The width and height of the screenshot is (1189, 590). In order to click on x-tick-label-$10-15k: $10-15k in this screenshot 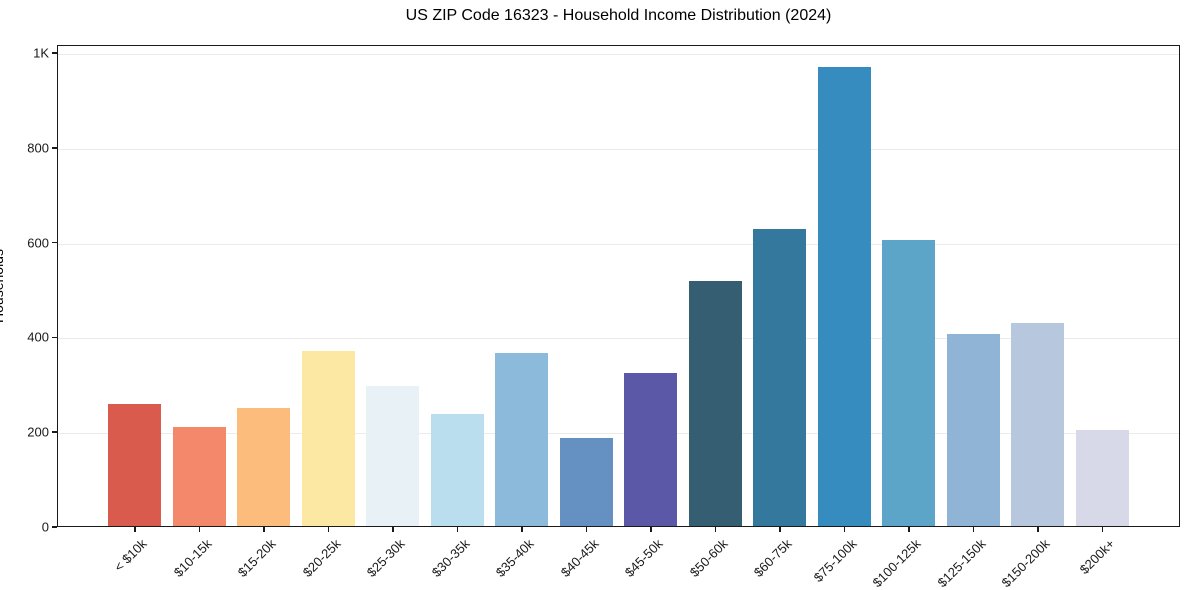, I will do `click(192, 558)`.